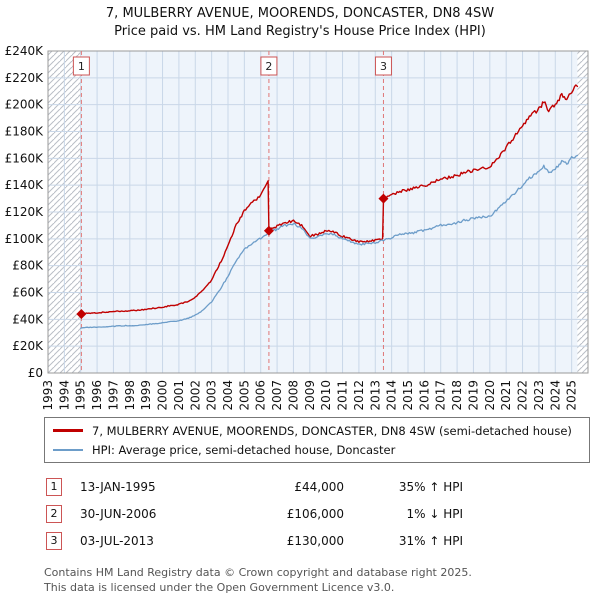 Image resolution: width=600 pixels, height=596 pixels. Describe the element at coordinates (539, 395) in the screenshot. I see `svg-text: 2023` at that location.